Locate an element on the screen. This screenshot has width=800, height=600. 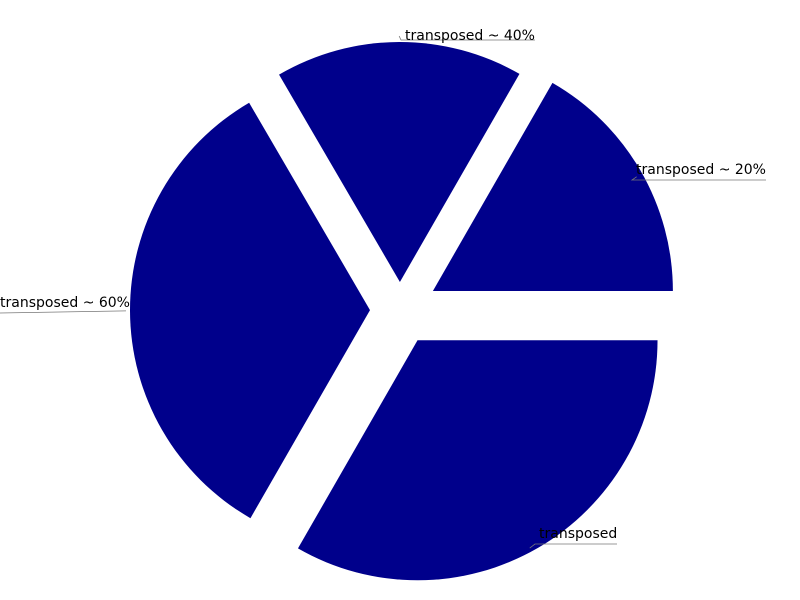
slice-label: transposed ~ 60% is located at coordinates (65, 303).